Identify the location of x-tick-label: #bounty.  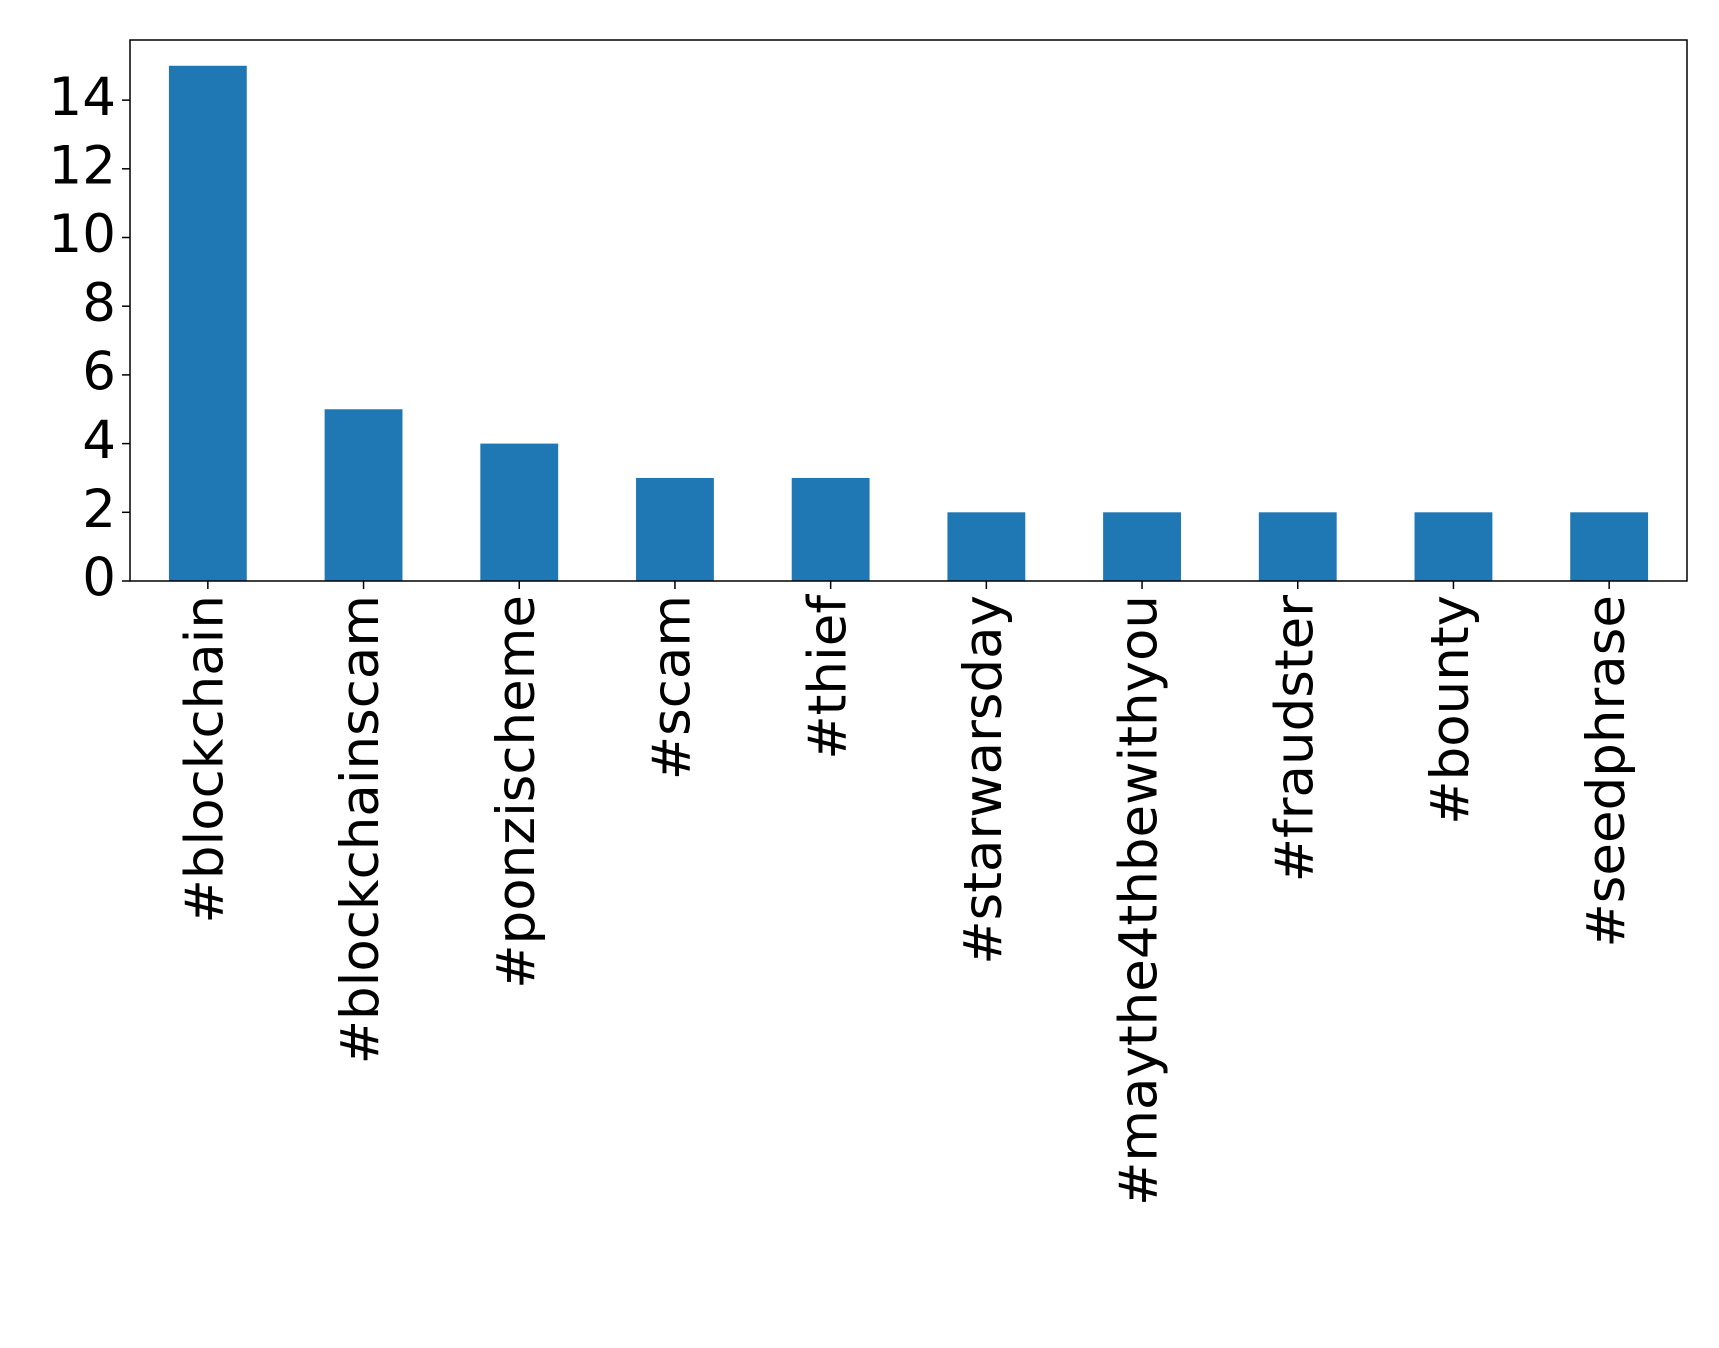
(1450, 710).